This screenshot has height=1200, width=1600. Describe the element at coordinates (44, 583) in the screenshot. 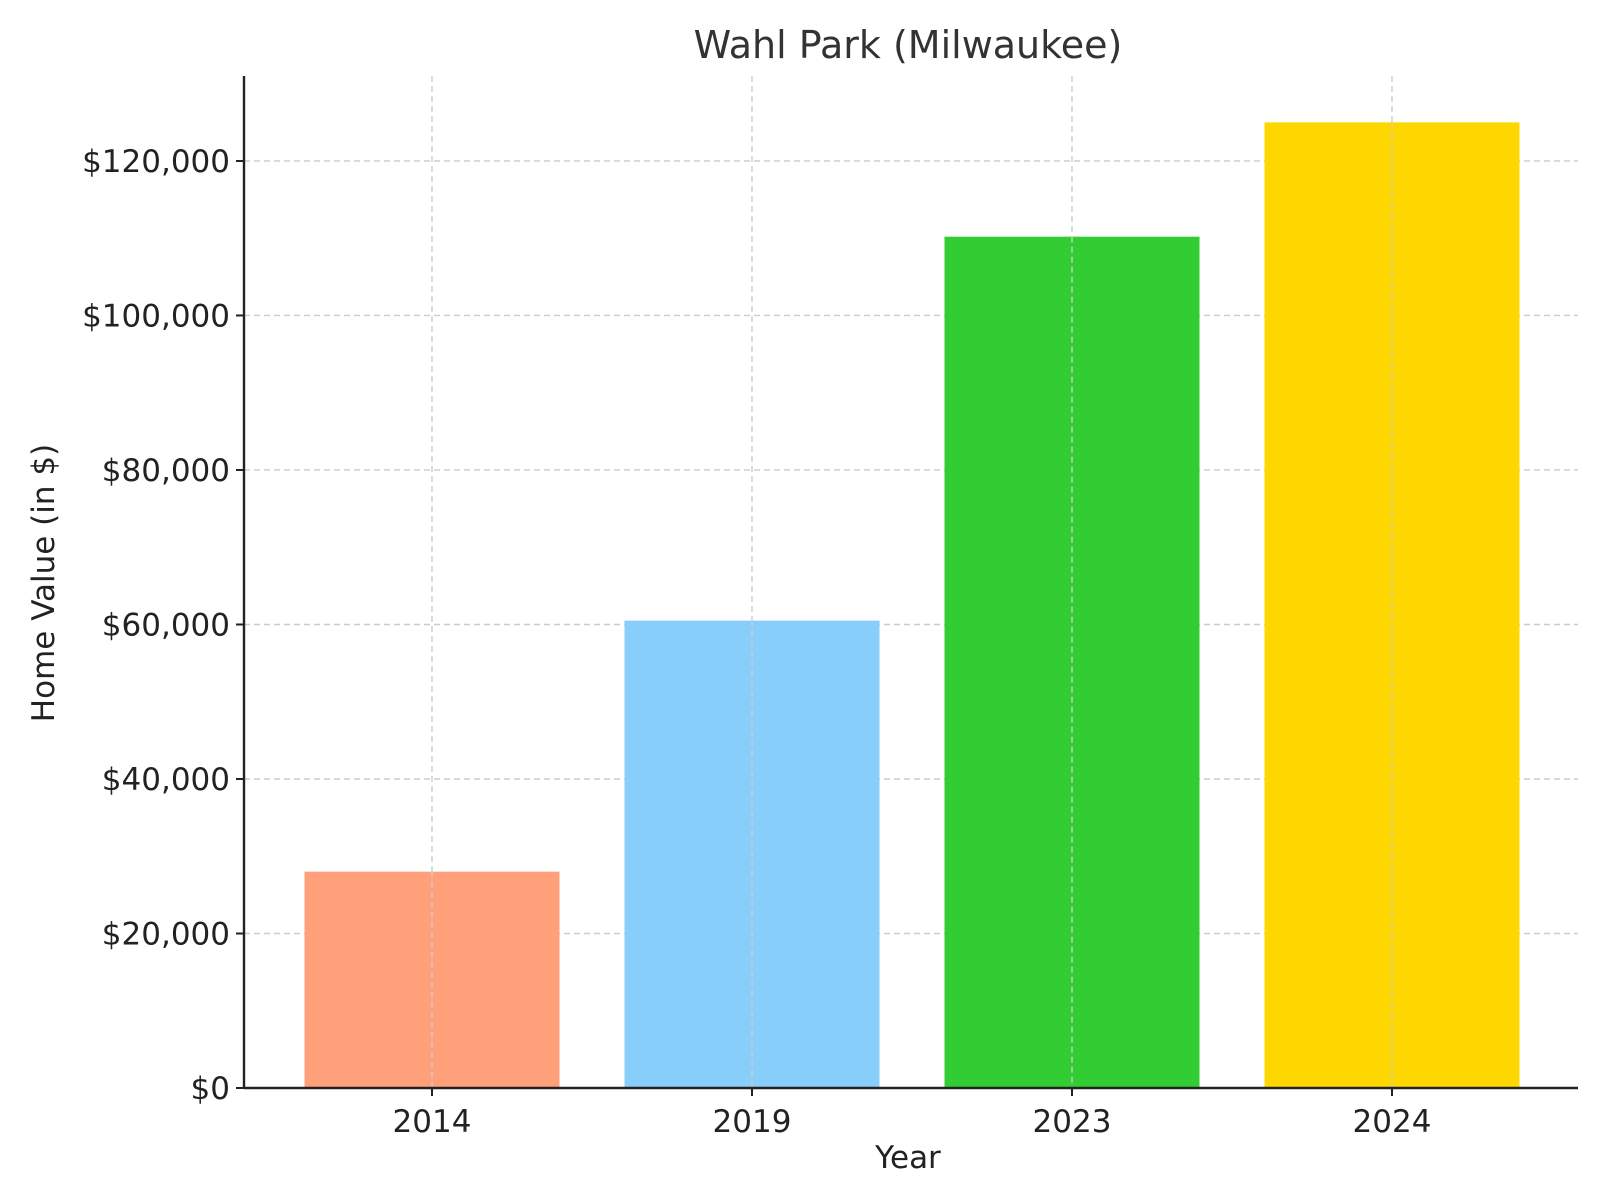

I see `y-axis-label: Home Value (in $)` at that location.